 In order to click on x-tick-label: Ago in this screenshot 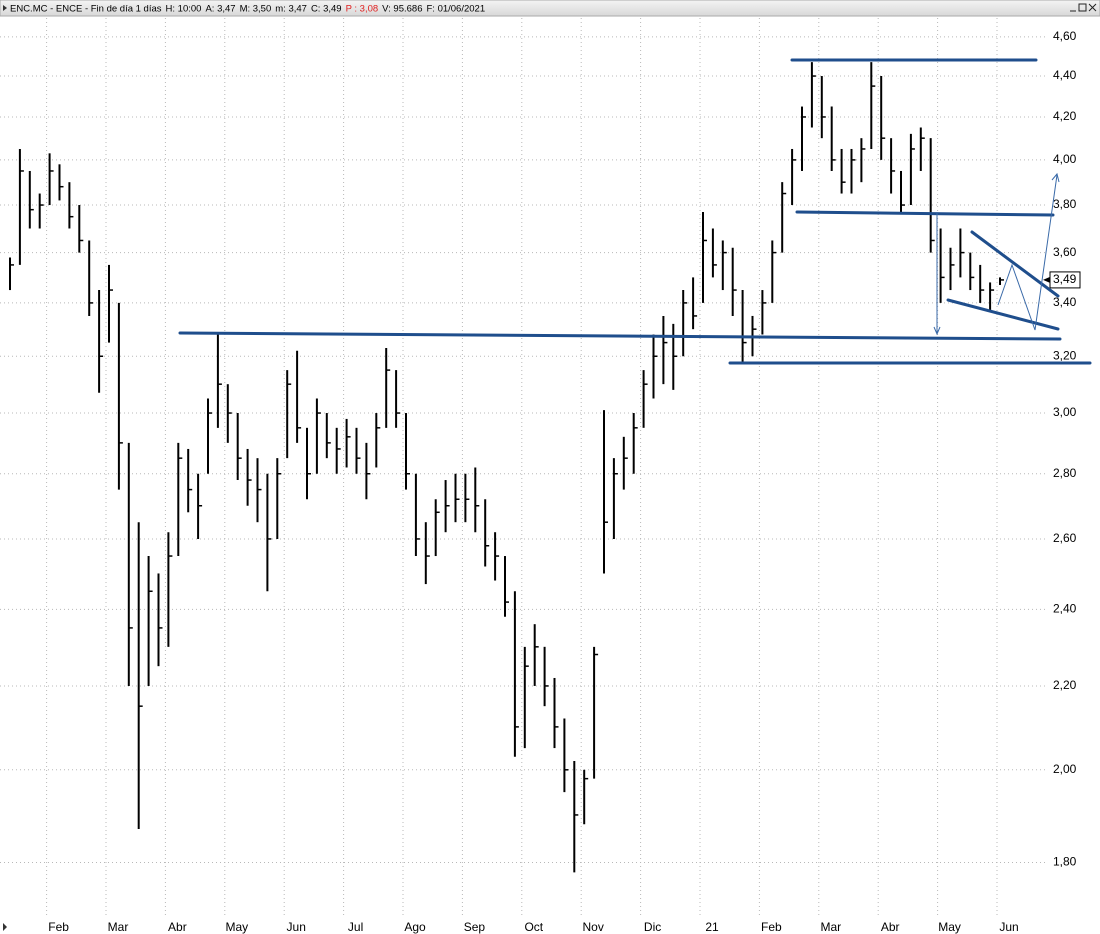, I will do `click(415, 927)`.